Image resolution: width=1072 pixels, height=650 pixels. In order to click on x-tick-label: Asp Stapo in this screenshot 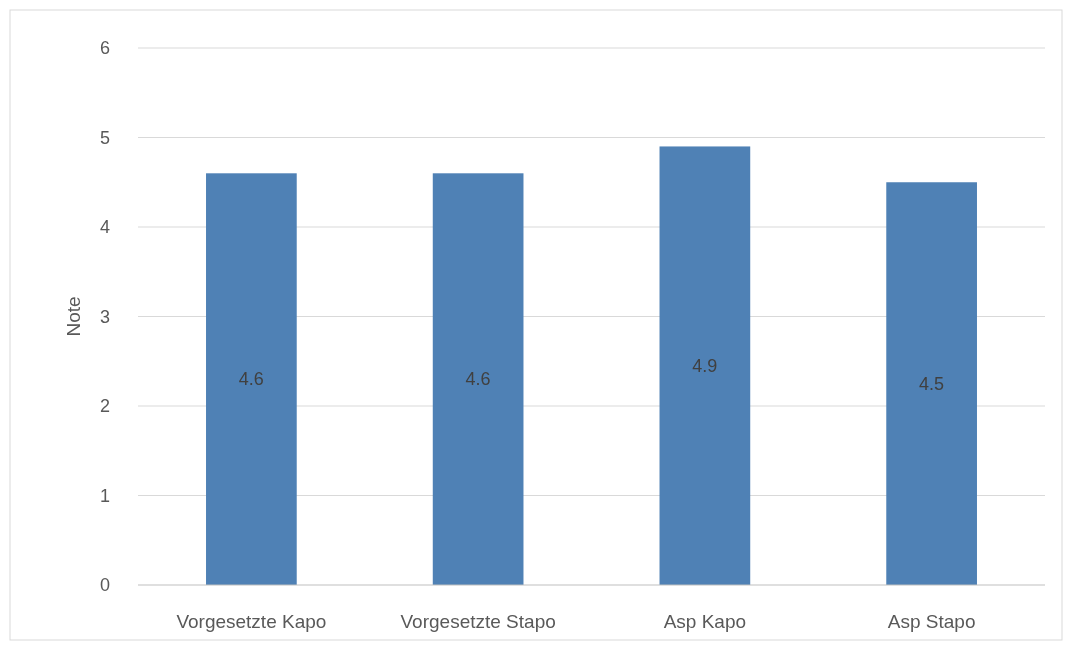, I will do `click(931, 621)`.